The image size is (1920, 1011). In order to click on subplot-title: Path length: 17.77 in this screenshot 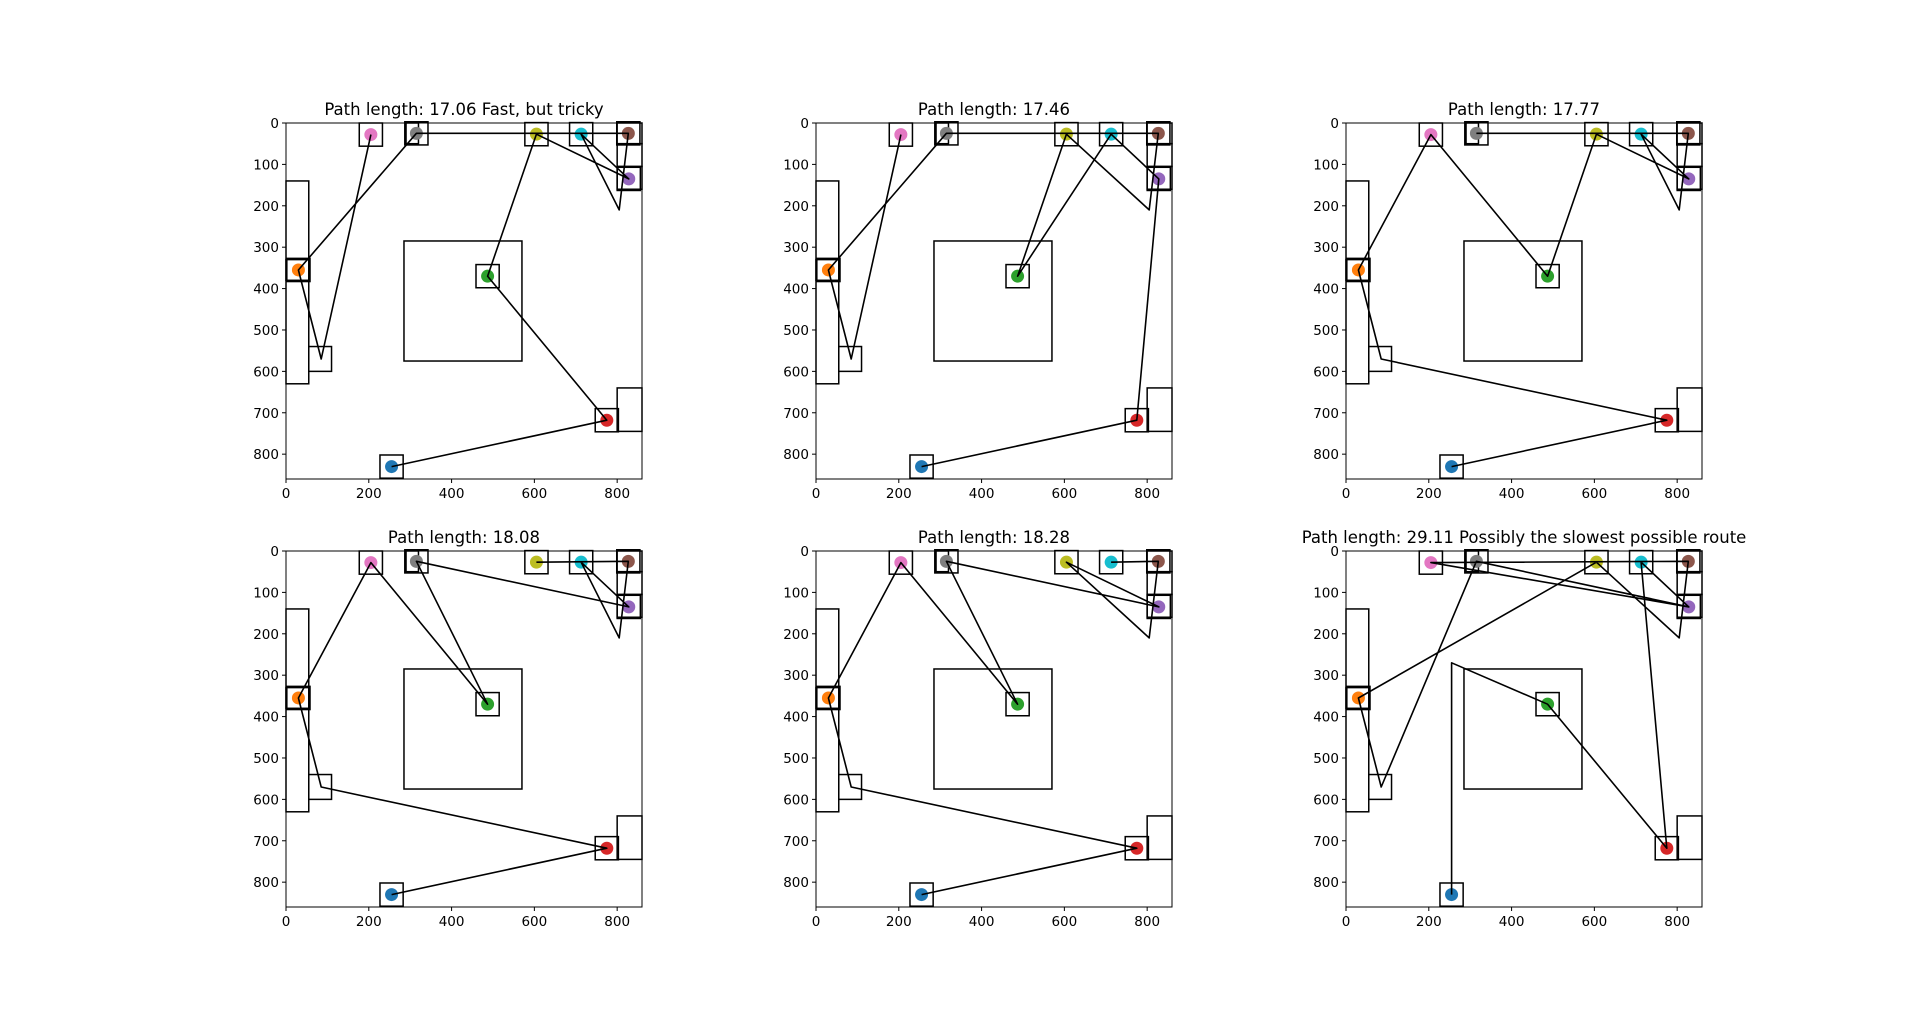, I will do `click(1524, 109)`.